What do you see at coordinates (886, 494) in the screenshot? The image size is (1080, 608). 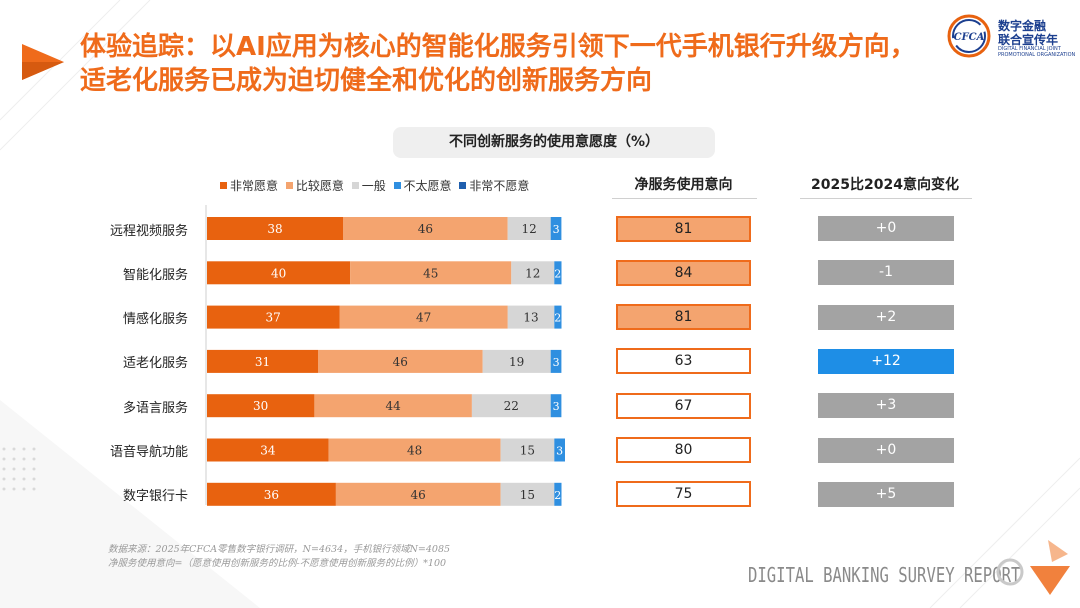 I see `yoy-change-value: +5` at bounding box center [886, 494].